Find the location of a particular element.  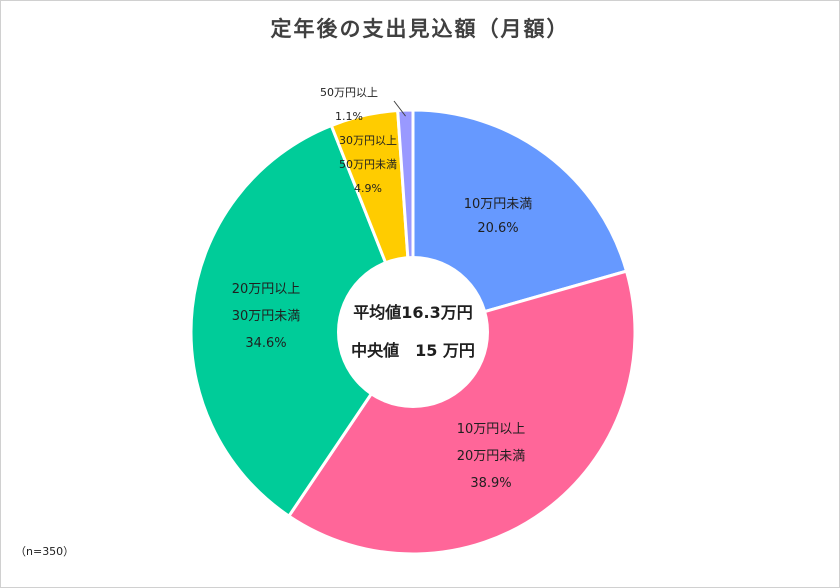

center-median-label: 中央値 15 万円 is located at coordinates (413, 350).